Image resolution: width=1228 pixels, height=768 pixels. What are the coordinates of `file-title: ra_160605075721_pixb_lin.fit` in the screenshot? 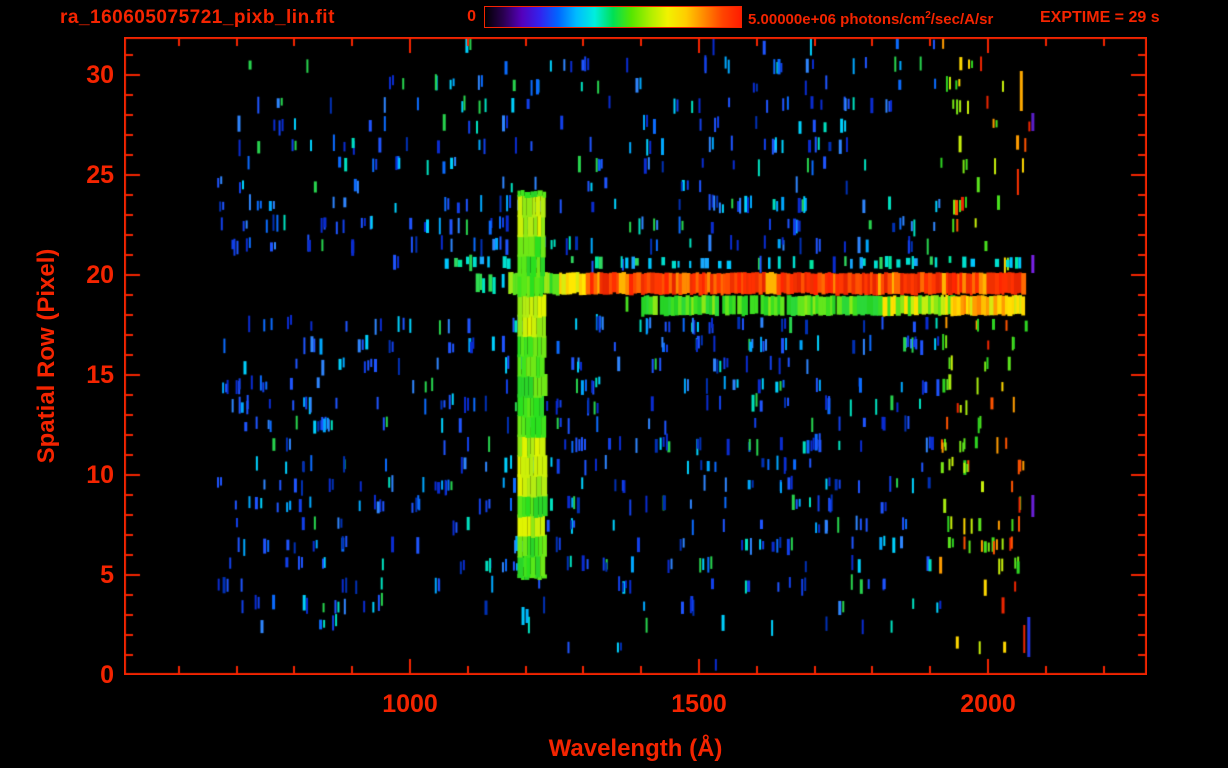 It's located at (197, 17).